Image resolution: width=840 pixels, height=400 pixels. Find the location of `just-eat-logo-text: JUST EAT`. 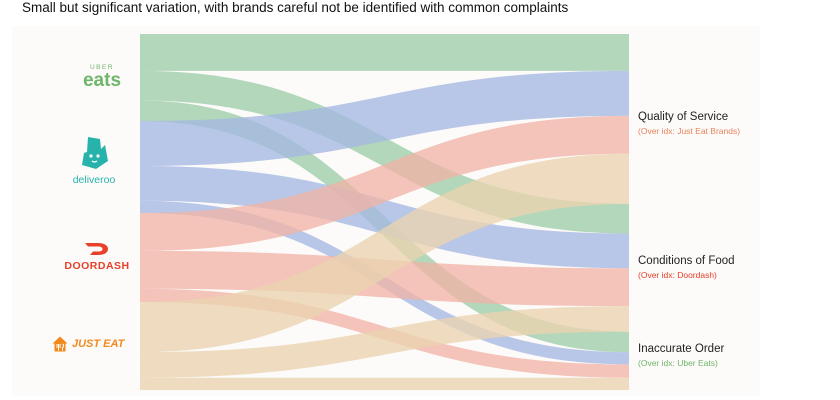

just-eat-logo-text: JUST EAT is located at coordinates (98, 344).